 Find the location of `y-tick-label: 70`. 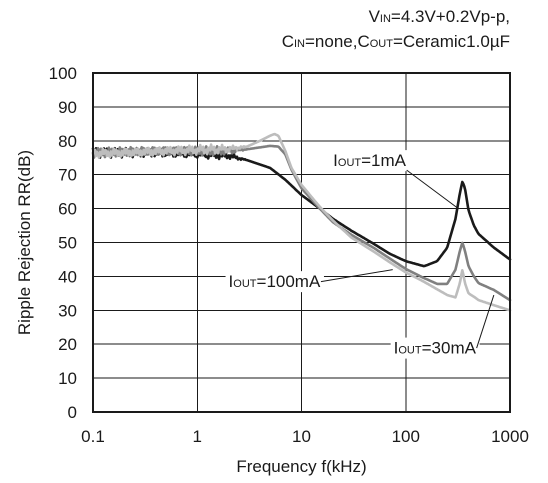

y-tick-label: 70 is located at coordinates (67, 175).